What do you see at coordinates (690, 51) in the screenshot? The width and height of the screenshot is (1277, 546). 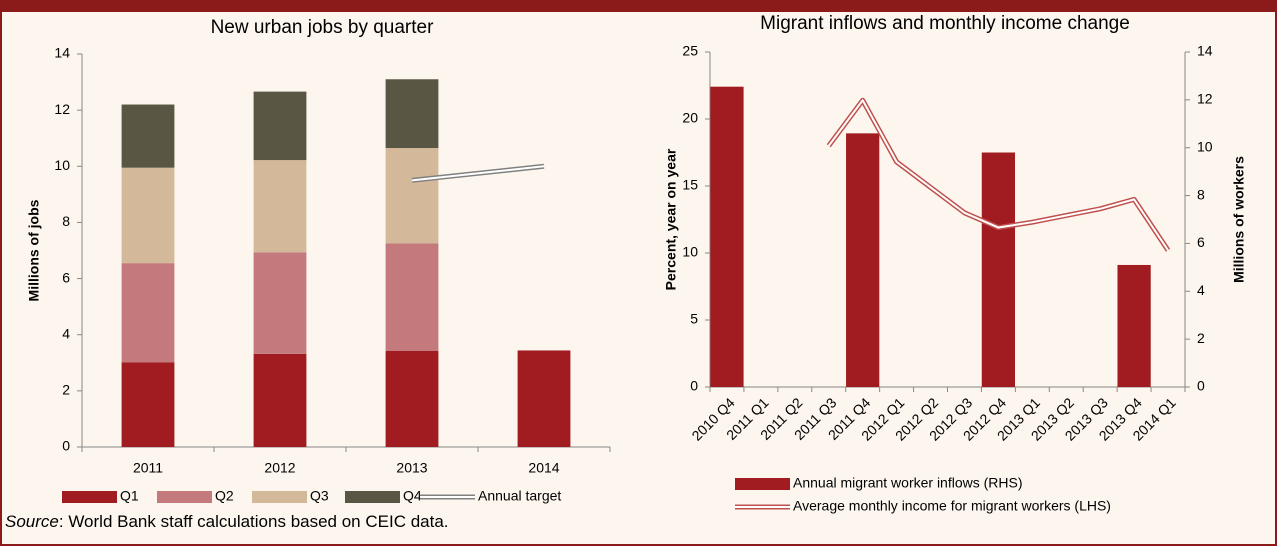 I see `y-tick-label: 25` at bounding box center [690, 51].